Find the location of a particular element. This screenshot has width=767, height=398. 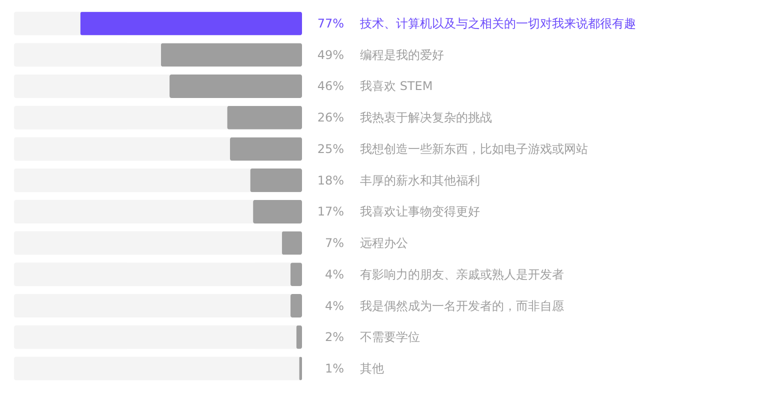

data-label: 46% is located at coordinates (330, 86).